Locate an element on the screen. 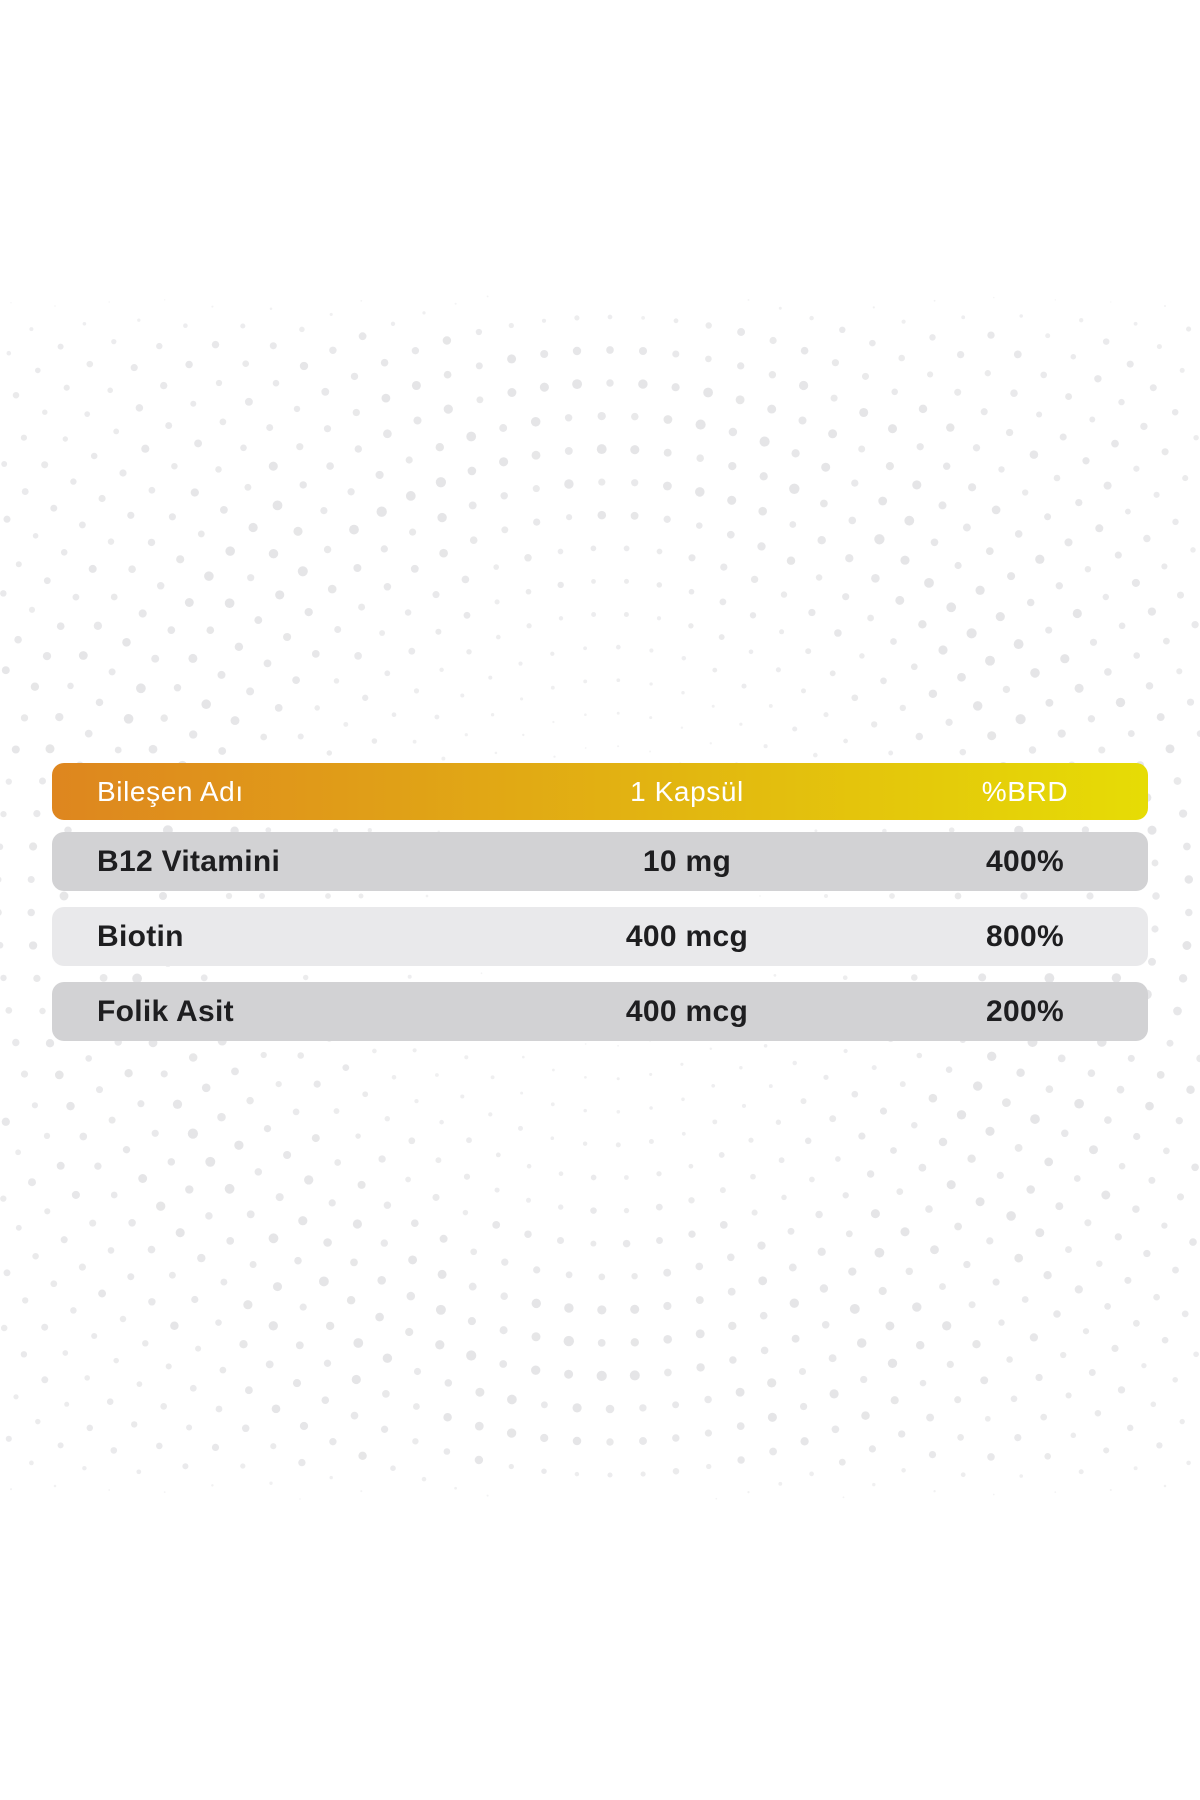 Image resolution: width=1200 pixels, height=1800 pixels. header-serving: 1 Kapsül is located at coordinates (687, 791).